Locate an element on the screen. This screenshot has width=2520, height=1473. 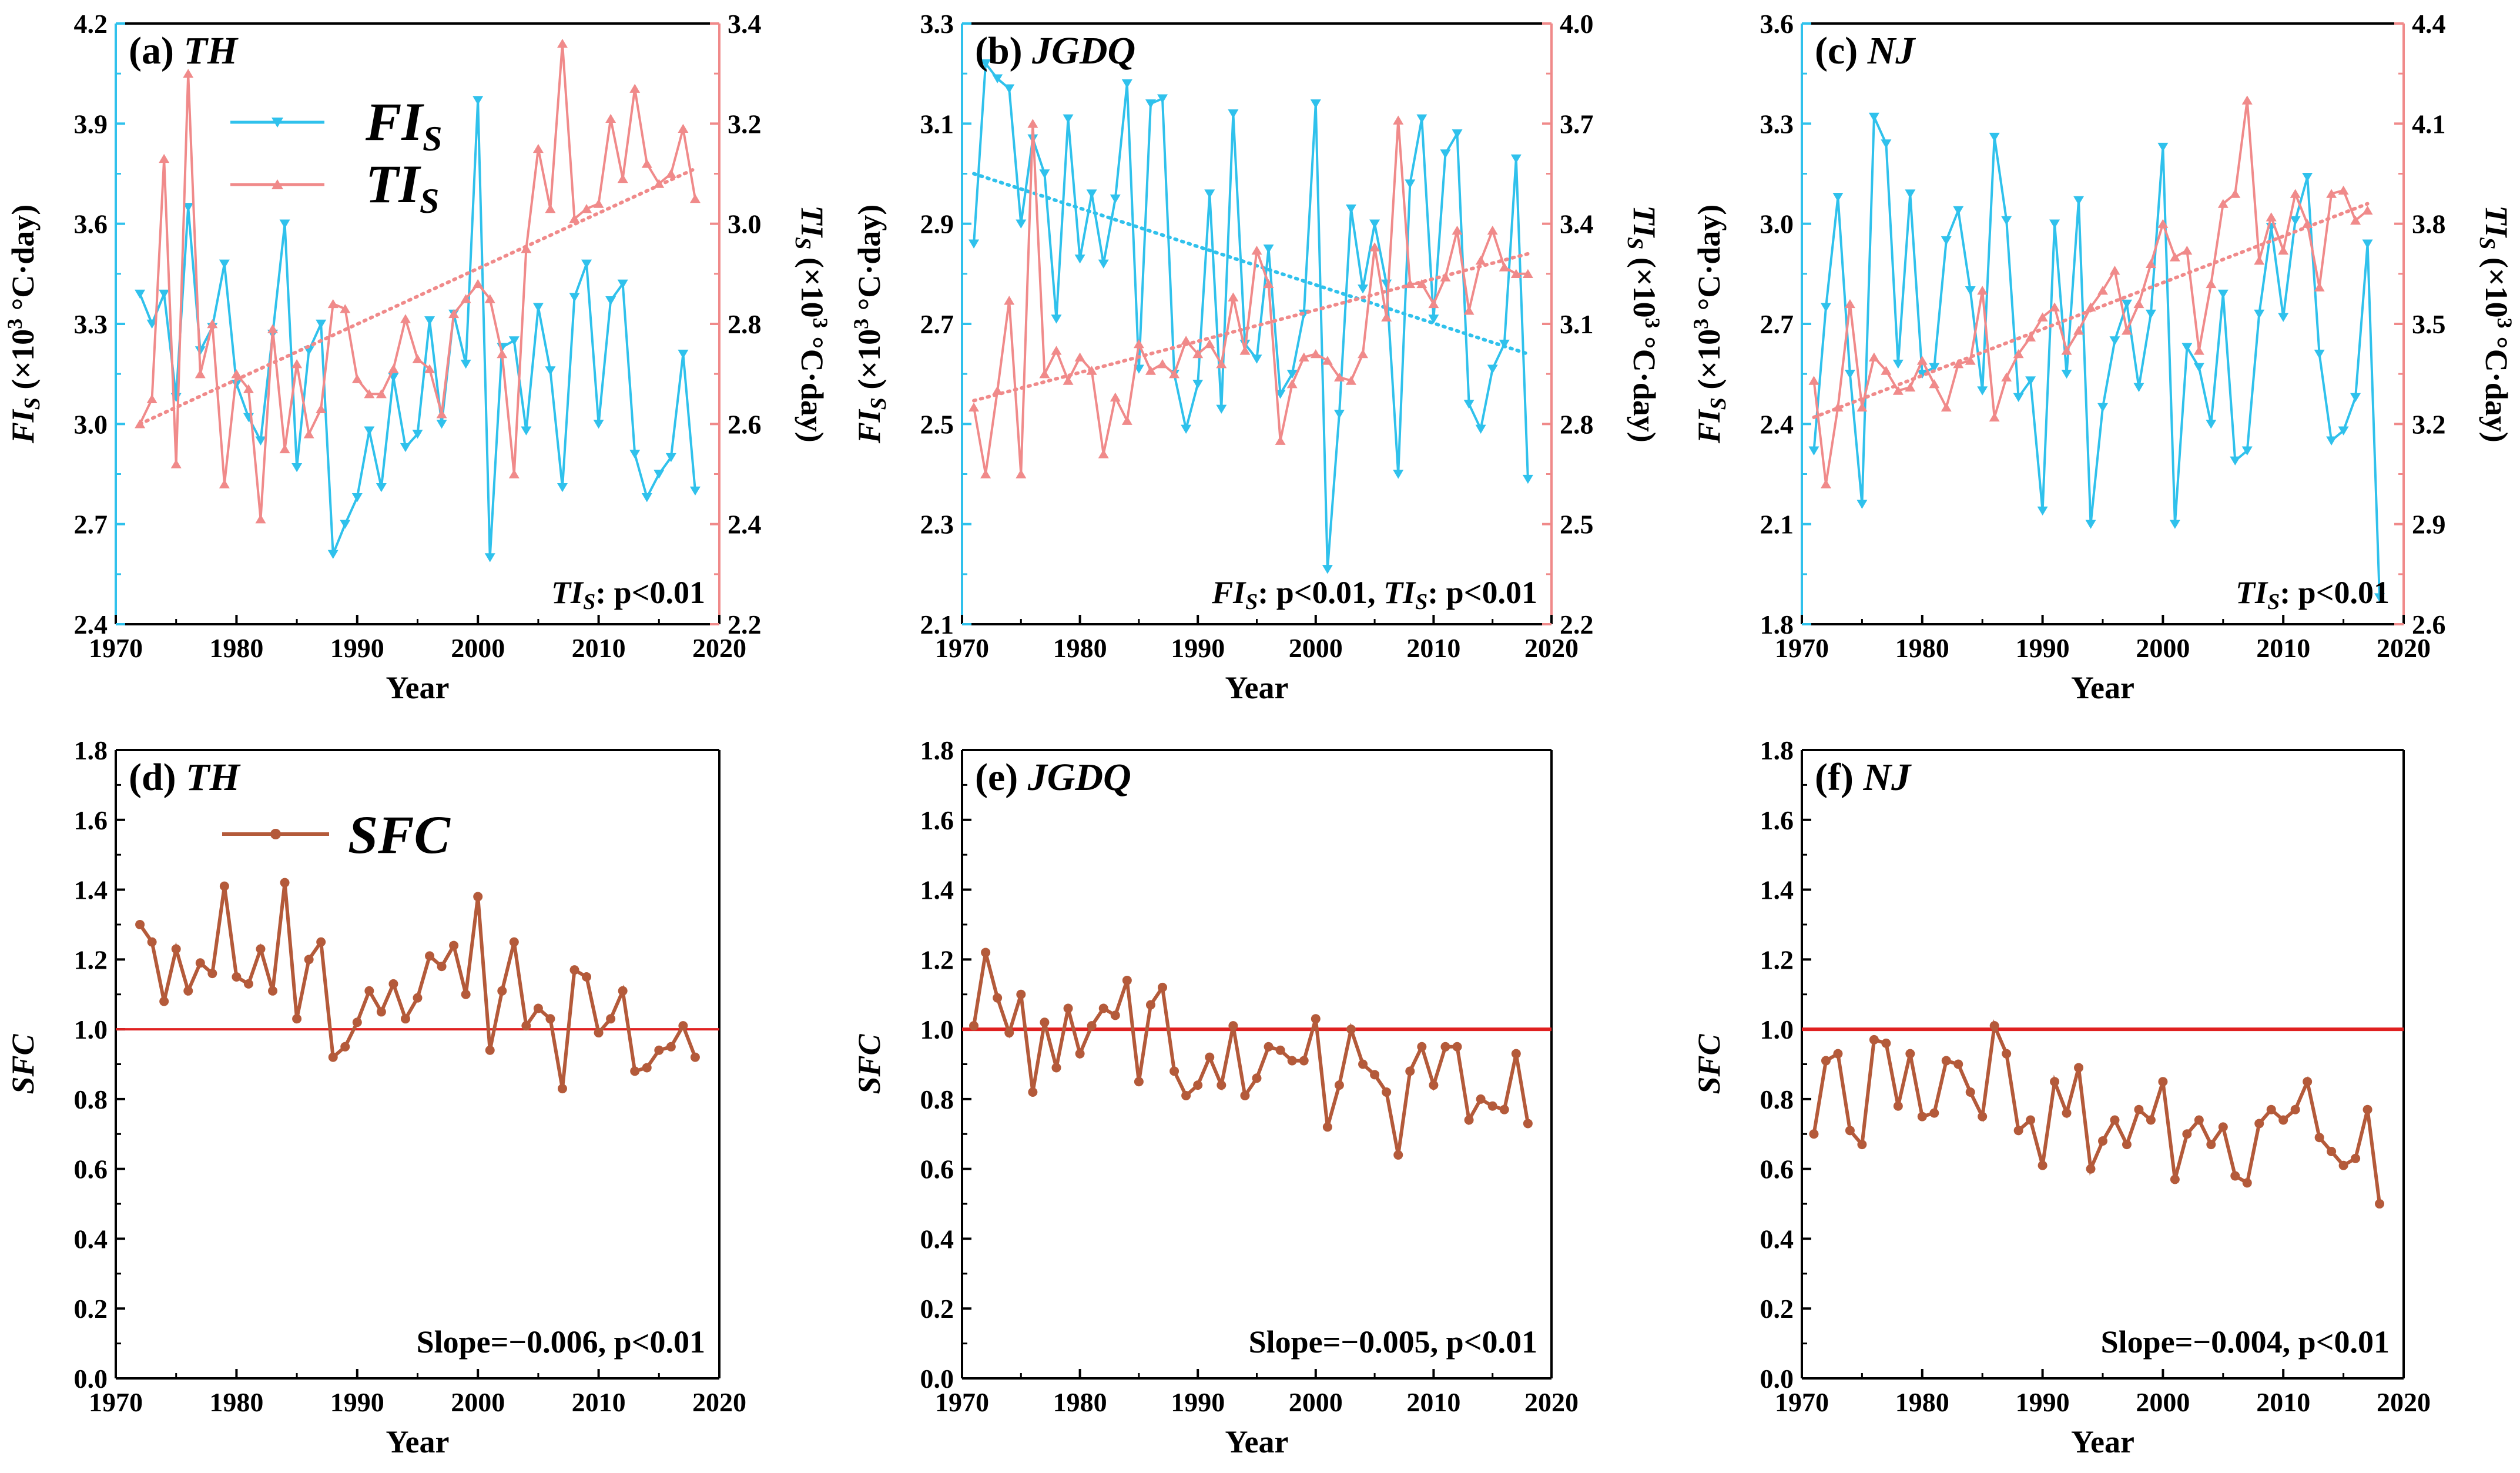
legend-label-sfc: SFC is located at coordinates (399, 835).